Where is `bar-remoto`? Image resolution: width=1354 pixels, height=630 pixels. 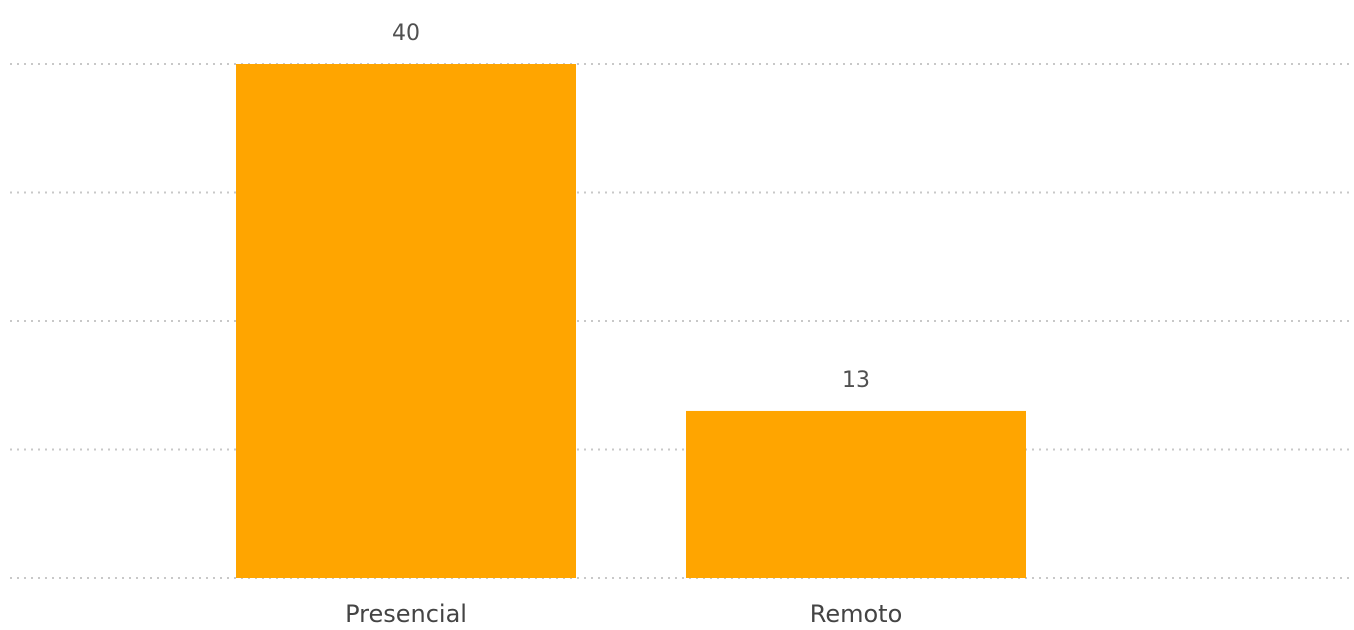 bar-remoto is located at coordinates (856, 494).